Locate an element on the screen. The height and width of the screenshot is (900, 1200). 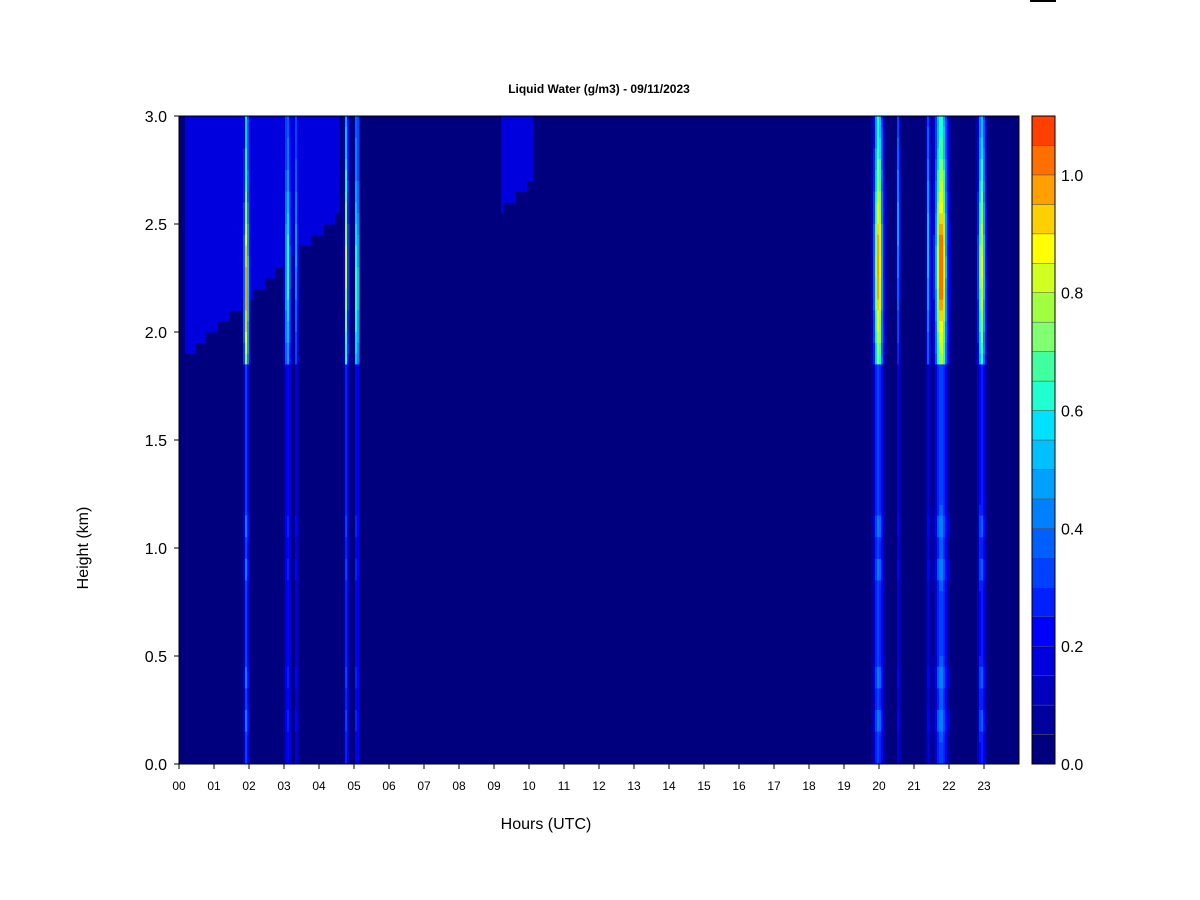
chart-title: Liquid Water (g/m3) - 09/11/2023 is located at coordinates (599, 89).